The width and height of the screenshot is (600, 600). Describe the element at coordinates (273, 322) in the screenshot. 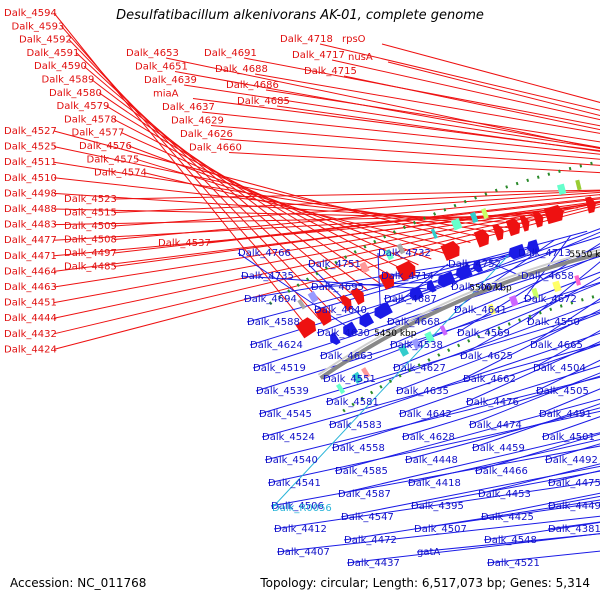

I see `blue-gene-label: Dalk_4588` at that location.